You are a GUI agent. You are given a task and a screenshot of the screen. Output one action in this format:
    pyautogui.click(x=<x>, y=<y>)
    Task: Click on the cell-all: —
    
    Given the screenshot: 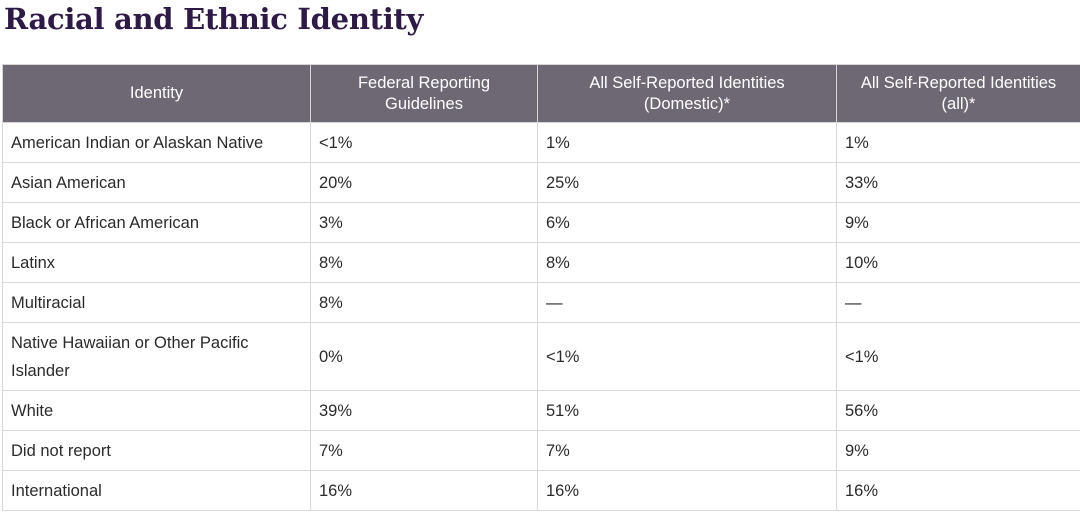 What is the action you would take?
    pyautogui.click(x=958, y=302)
    